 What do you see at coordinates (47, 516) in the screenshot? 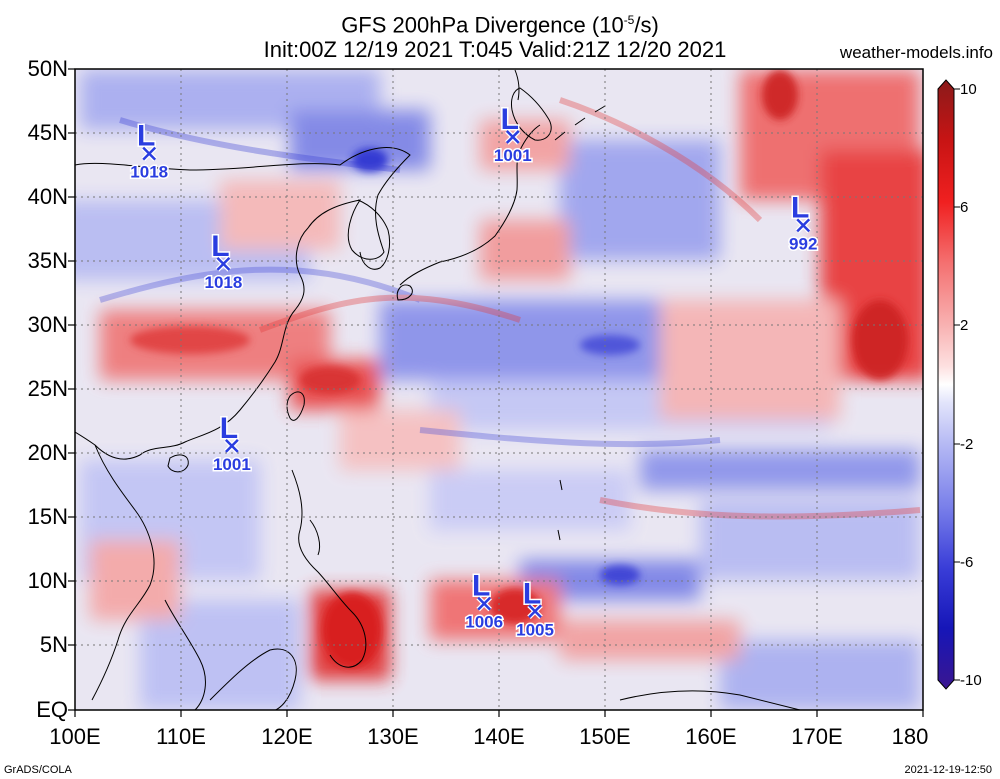
I see `lat-label: 15N` at bounding box center [47, 516].